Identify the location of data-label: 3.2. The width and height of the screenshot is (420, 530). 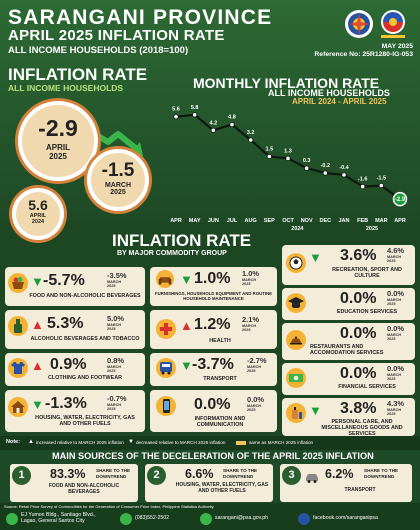
(251, 133).